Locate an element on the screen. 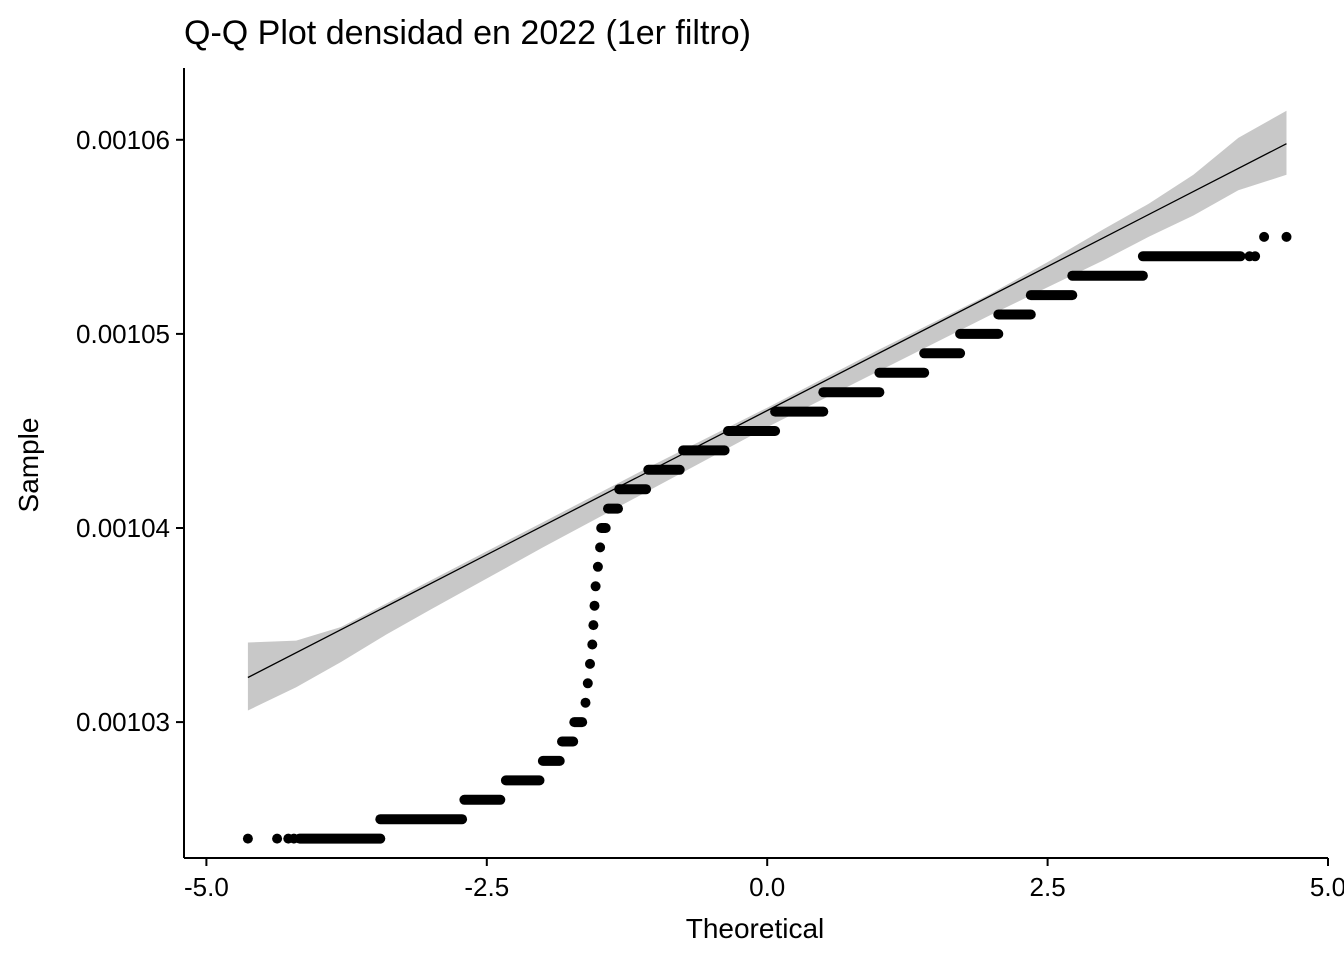 The image size is (1344, 960). x-tick-label: 0.0 is located at coordinates (767, 887).